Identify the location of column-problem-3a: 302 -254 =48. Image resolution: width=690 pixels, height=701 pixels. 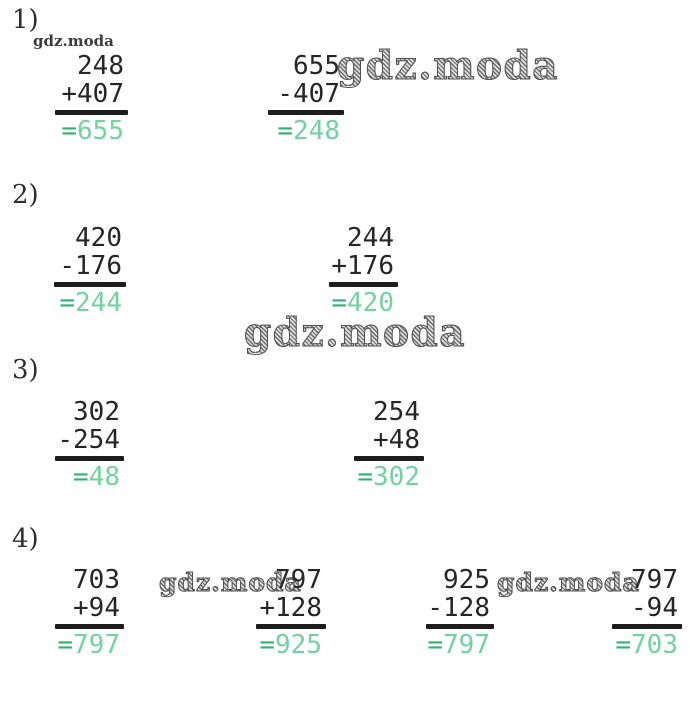
(89, 444).